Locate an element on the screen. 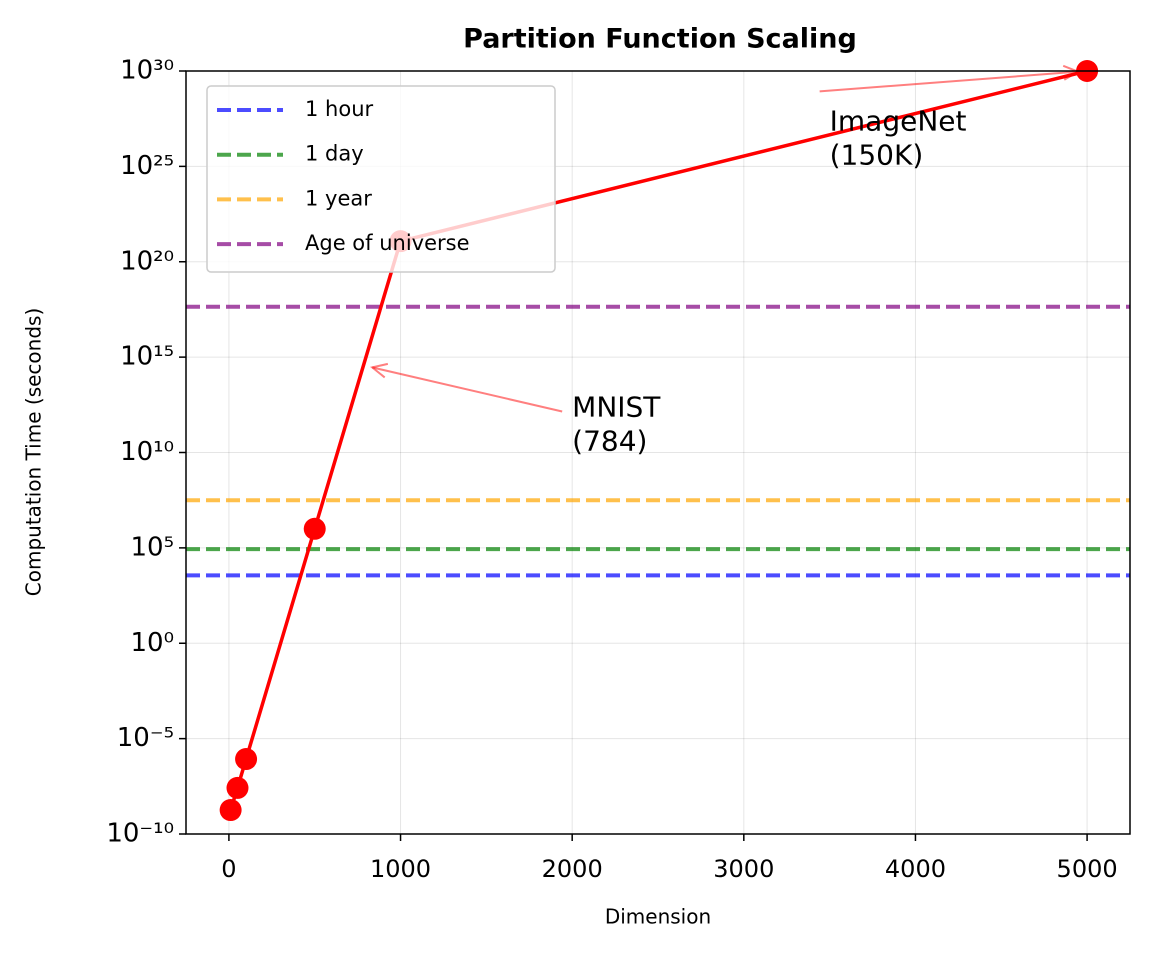 The image size is (1156, 957). y-tick-label: 10²⁵ is located at coordinates (147, 166).